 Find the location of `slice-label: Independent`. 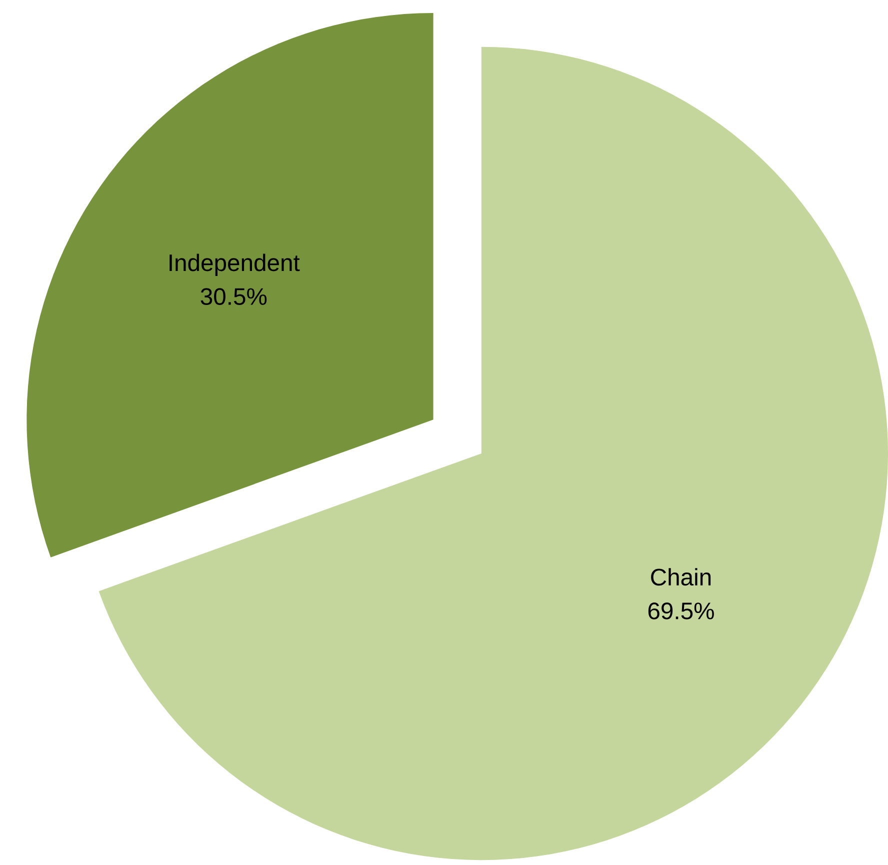

slice-label: Independent is located at coordinates (235, 265).